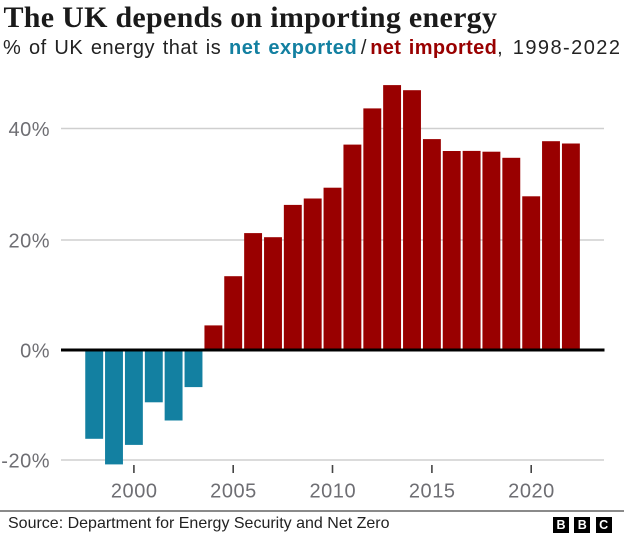 The width and height of the screenshot is (624, 536). I want to click on svg-text: 0%, so click(35, 352).